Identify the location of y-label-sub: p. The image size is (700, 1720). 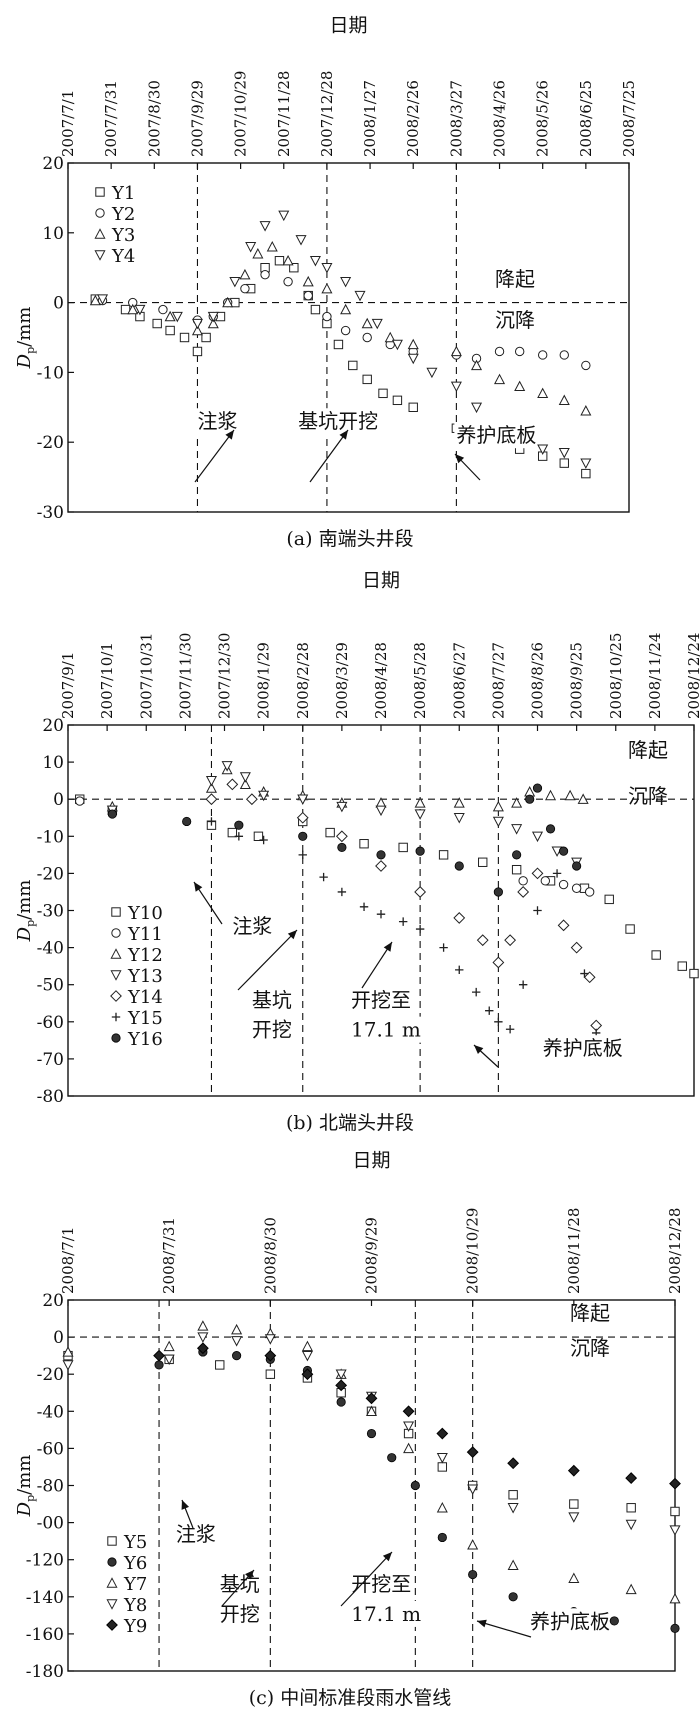
(30, 923).